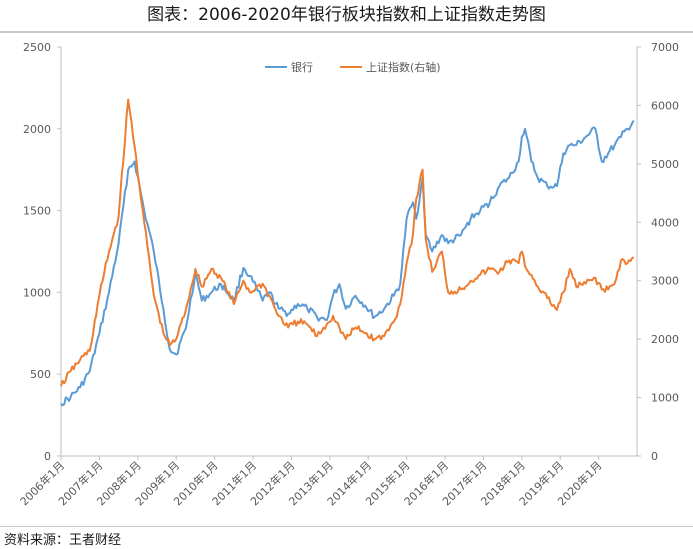  I want to click on y-left-tick-label: 2500, so click(37, 47).